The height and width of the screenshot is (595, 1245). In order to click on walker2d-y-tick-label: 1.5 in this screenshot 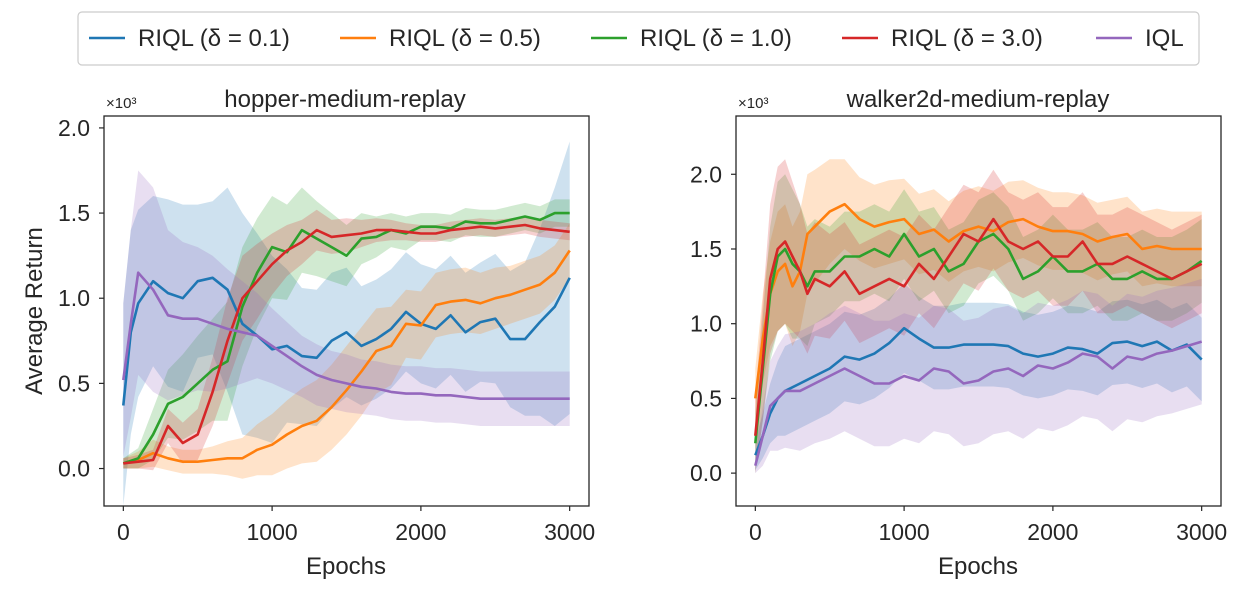, I will do `click(706, 249)`.